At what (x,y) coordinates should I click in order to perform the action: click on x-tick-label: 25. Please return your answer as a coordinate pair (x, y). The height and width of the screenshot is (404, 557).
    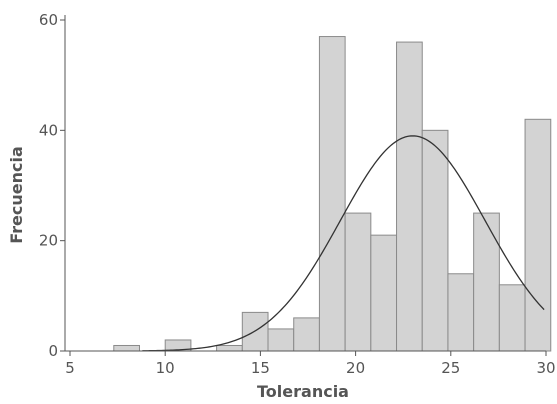
    Looking at the image, I should click on (450, 368).